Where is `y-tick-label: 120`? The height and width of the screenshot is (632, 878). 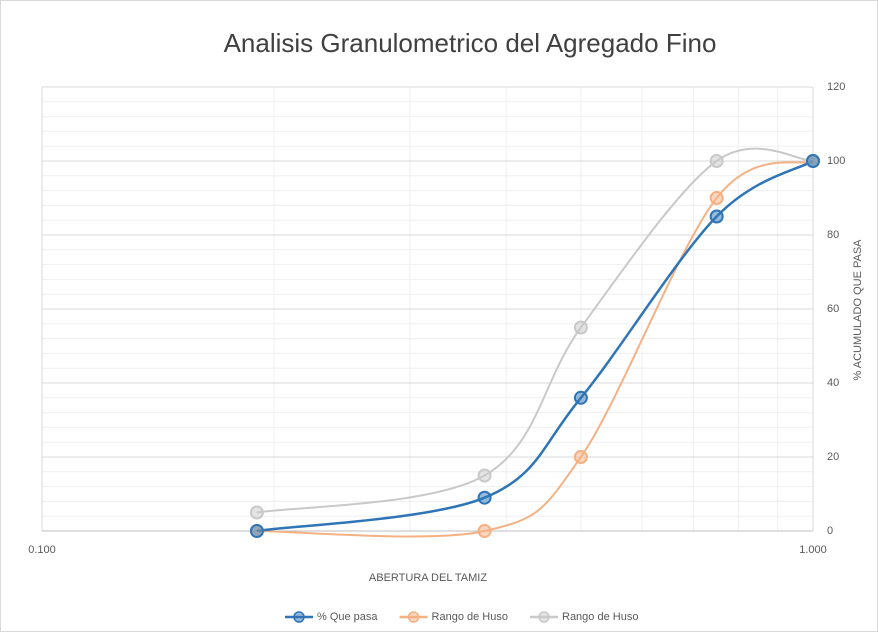 y-tick-label: 120 is located at coordinates (836, 87).